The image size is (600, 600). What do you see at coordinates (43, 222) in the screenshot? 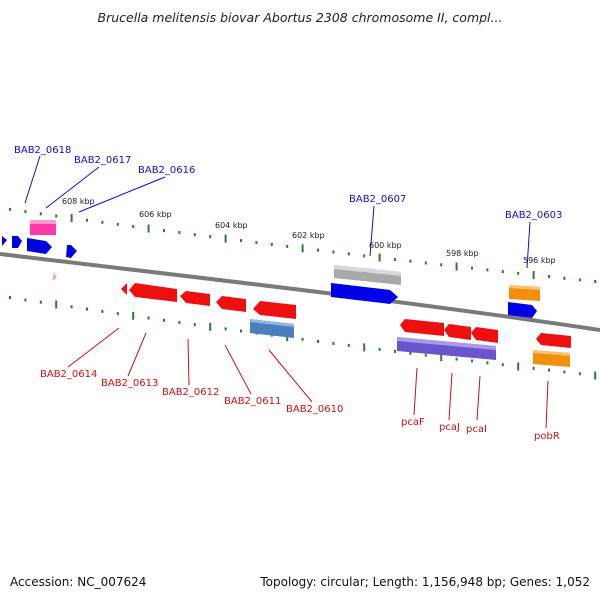
I see `gene-box` at bounding box center [43, 222].